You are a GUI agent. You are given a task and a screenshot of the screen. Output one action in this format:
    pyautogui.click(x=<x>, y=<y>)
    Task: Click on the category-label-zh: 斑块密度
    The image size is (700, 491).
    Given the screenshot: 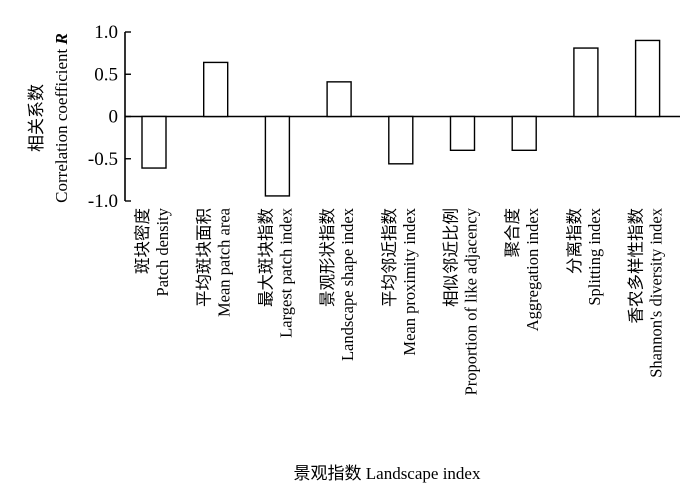 What is the action you would take?
    pyautogui.click(x=142, y=241)
    